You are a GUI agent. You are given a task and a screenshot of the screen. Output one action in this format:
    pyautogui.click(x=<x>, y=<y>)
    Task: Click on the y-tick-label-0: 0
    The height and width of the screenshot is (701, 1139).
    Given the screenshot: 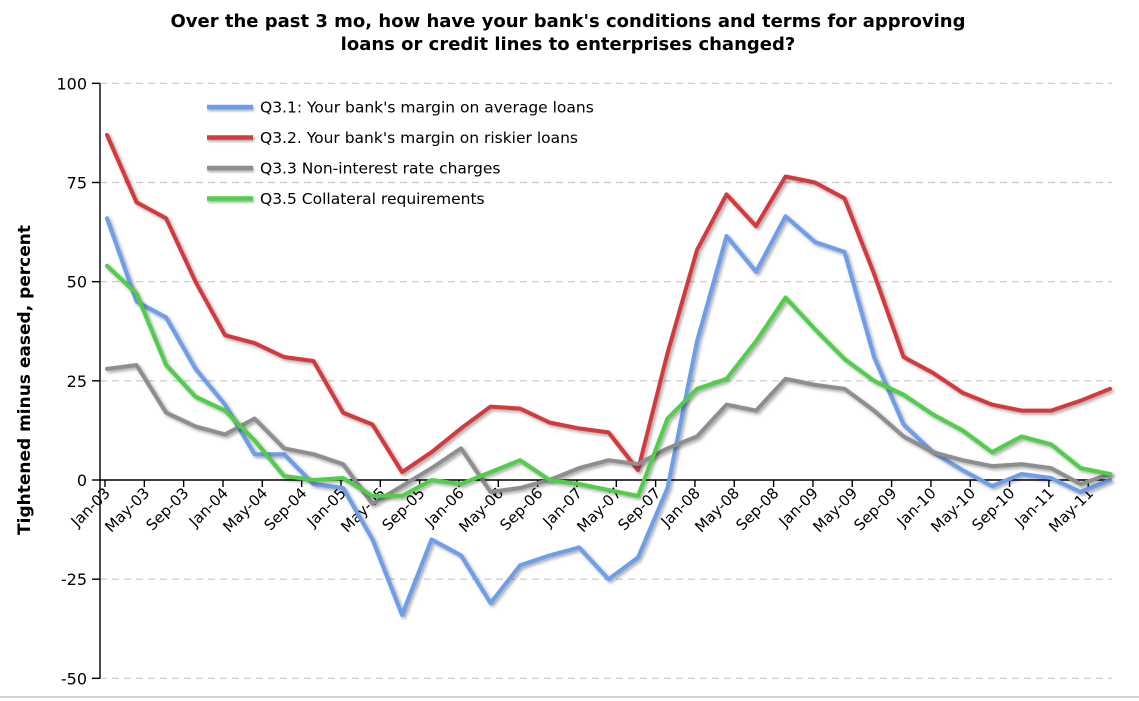 What is the action you would take?
    pyautogui.click(x=82, y=480)
    